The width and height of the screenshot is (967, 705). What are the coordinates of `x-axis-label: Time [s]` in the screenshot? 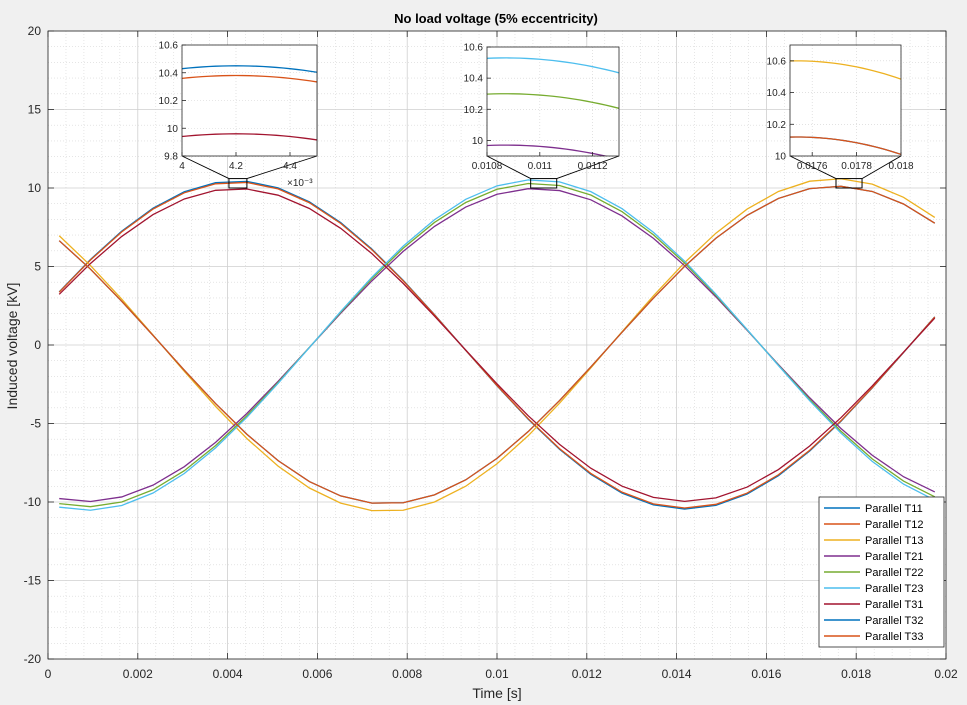 It's located at (496, 693).